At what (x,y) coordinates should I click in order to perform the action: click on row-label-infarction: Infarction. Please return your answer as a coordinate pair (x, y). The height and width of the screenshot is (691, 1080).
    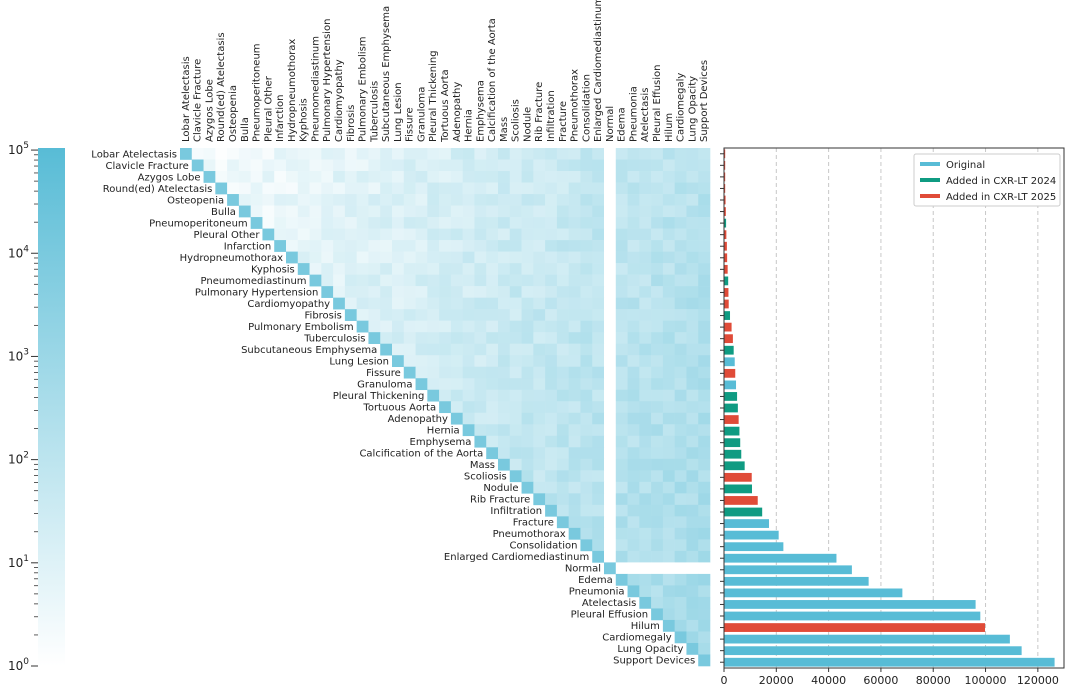
    Looking at the image, I should click on (247, 246).